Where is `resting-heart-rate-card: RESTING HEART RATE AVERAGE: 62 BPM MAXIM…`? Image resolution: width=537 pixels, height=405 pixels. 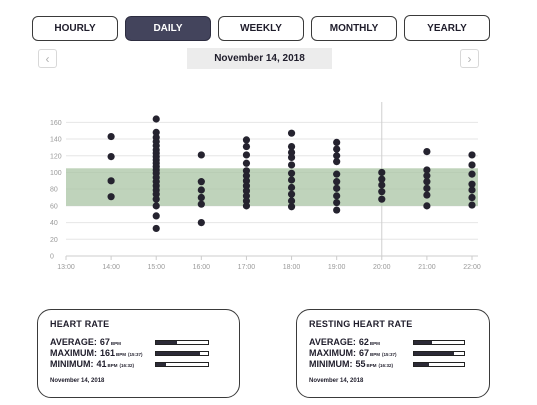
resting-heart-rate-card: RESTING HEART RATE AVERAGE: 62 BPM MAXIM… is located at coordinates (393, 353).